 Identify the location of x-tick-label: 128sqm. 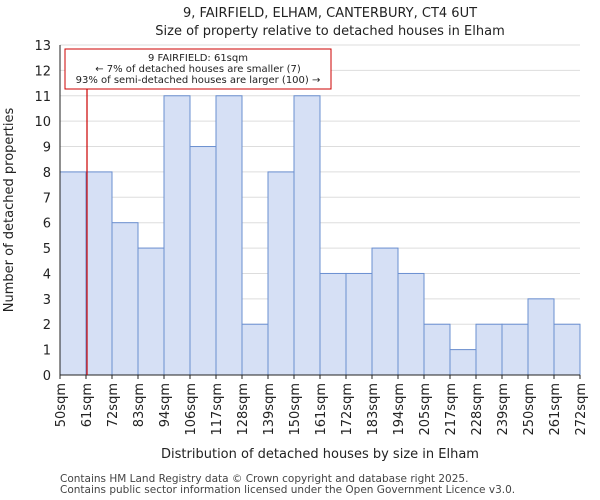
(243, 409).